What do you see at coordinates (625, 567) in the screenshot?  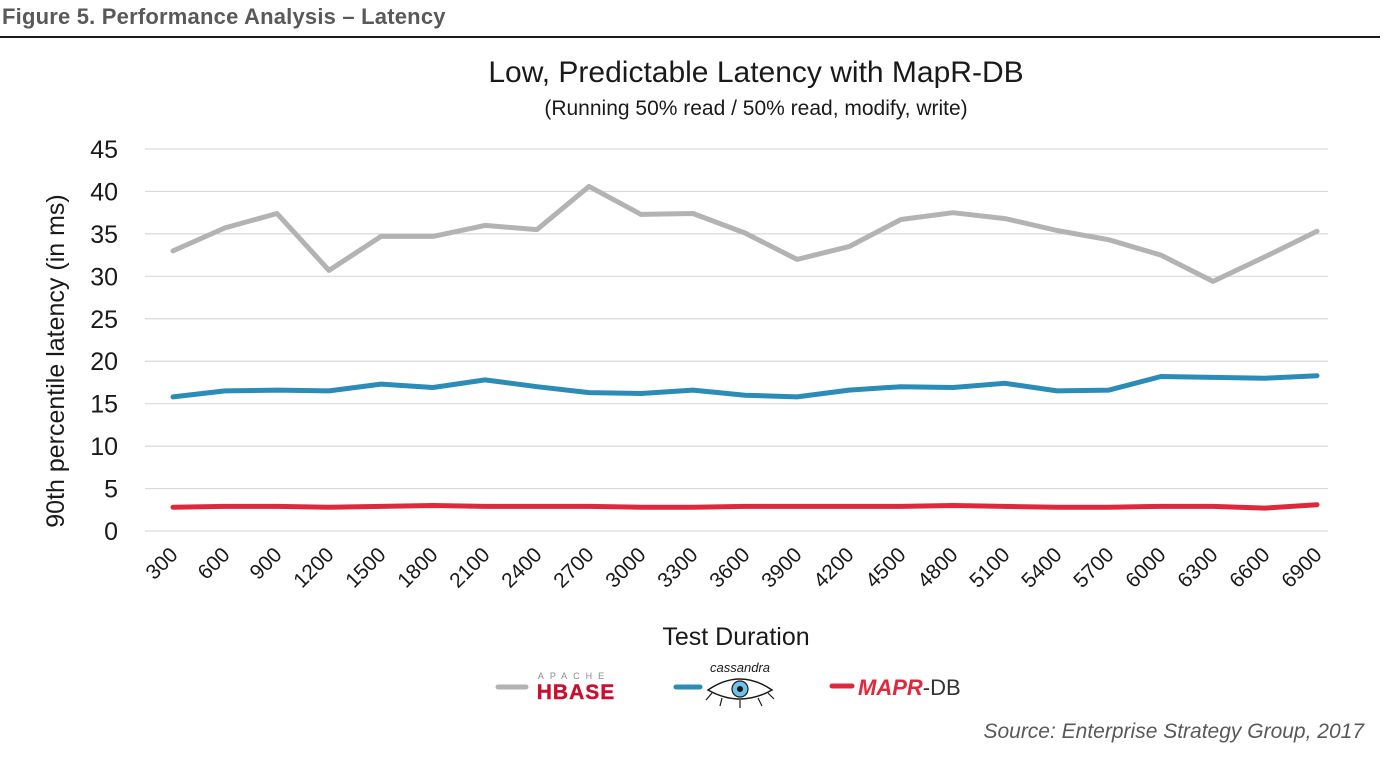 I see `x-tick-label: 3000` at bounding box center [625, 567].